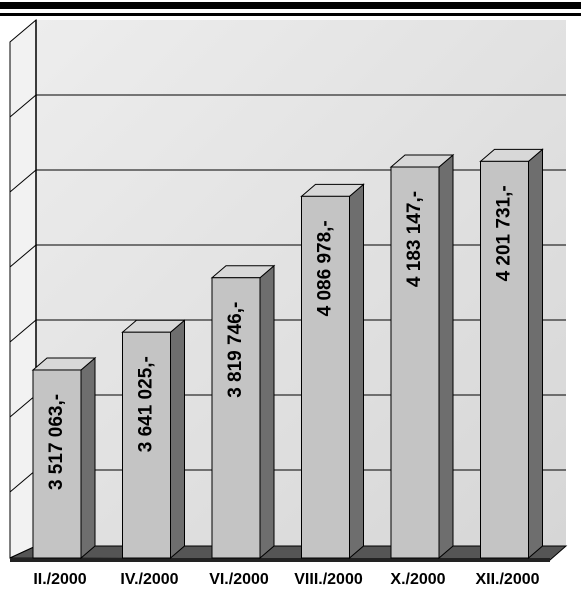  Describe the element at coordinates (235, 350) in the screenshot. I see `data-label: 3 819 746,-` at that location.